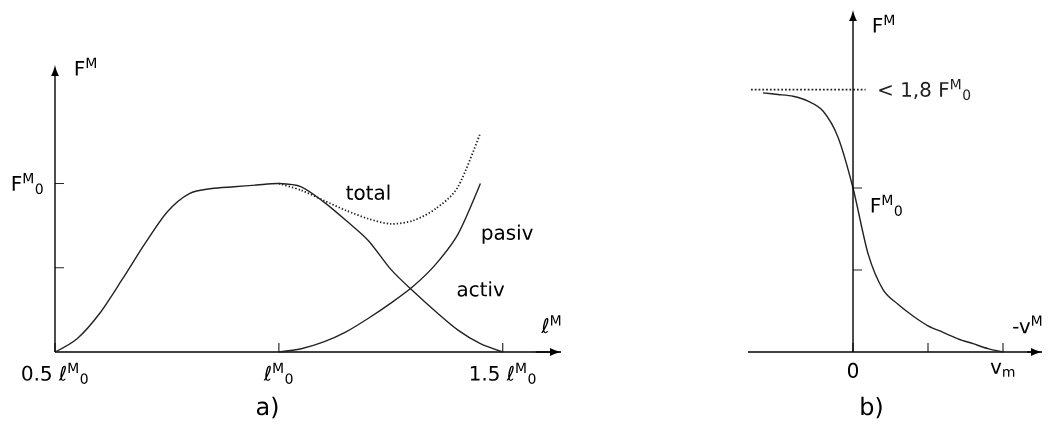  What do you see at coordinates (1002, 369) in the screenshot?
I see `x-tick-label: v$_{m}$` at bounding box center [1002, 369].